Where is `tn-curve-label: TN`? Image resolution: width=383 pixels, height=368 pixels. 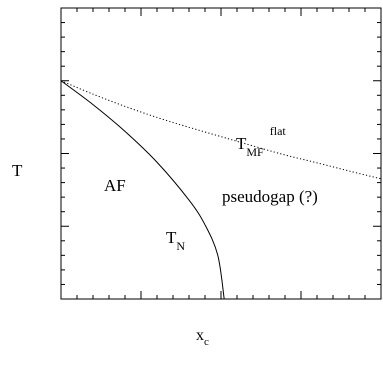
tn-curve-label: TN is located at coordinates (175, 240).